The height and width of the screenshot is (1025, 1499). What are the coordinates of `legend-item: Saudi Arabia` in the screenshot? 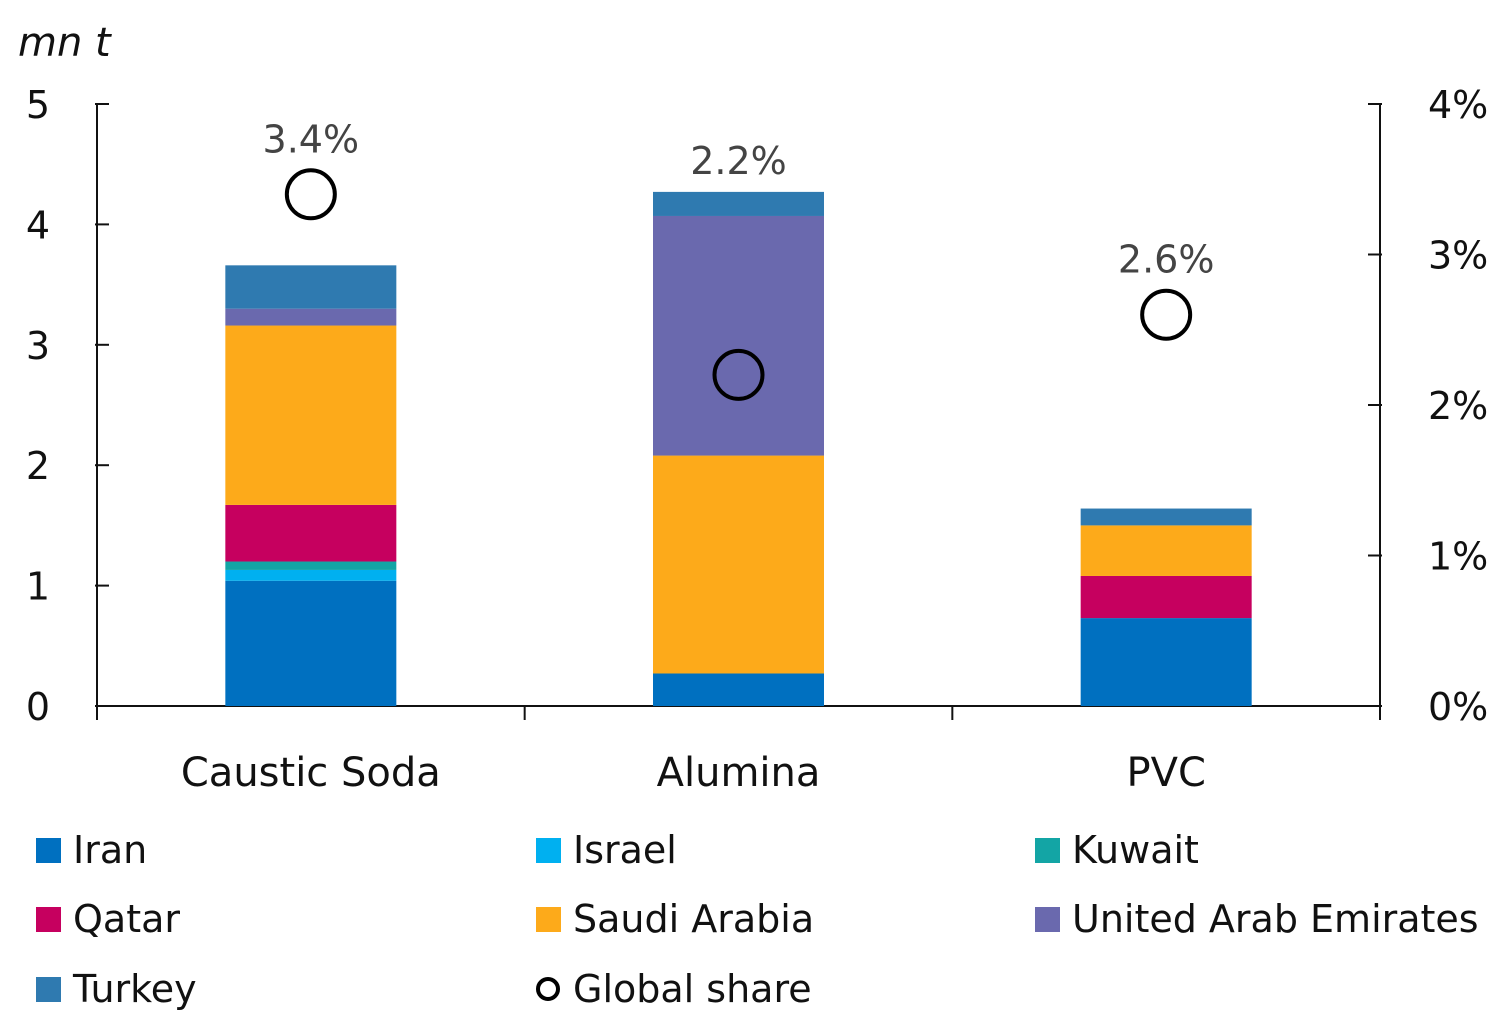 It's located at (675, 919).